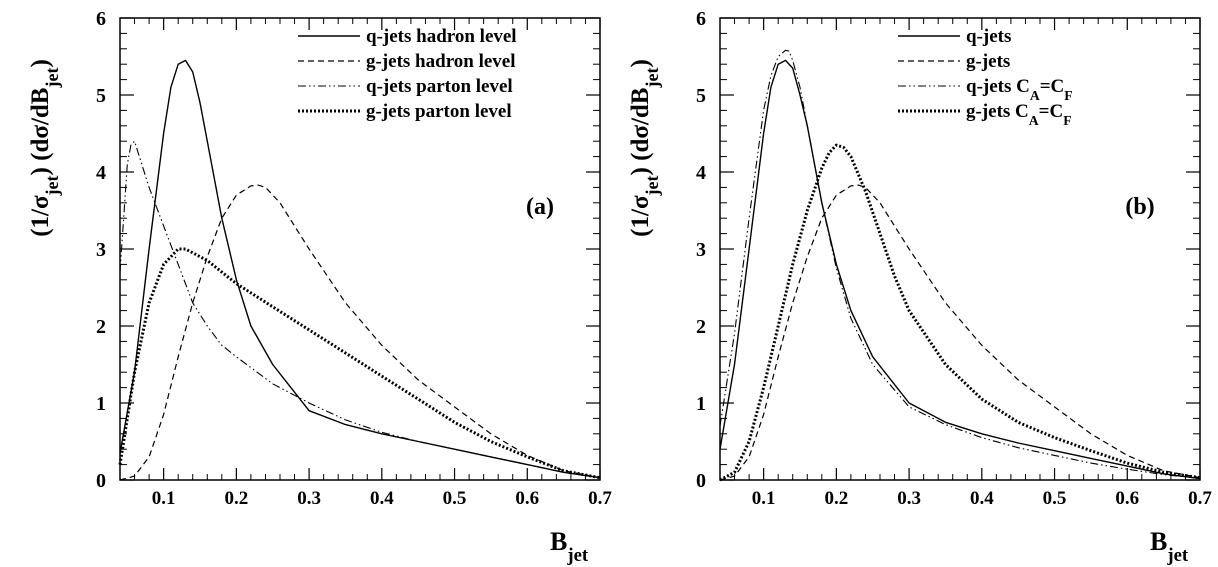 The width and height of the screenshot is (1218, 567). I want to click on legend-entry: g-jets parton level, so click(439, 111).